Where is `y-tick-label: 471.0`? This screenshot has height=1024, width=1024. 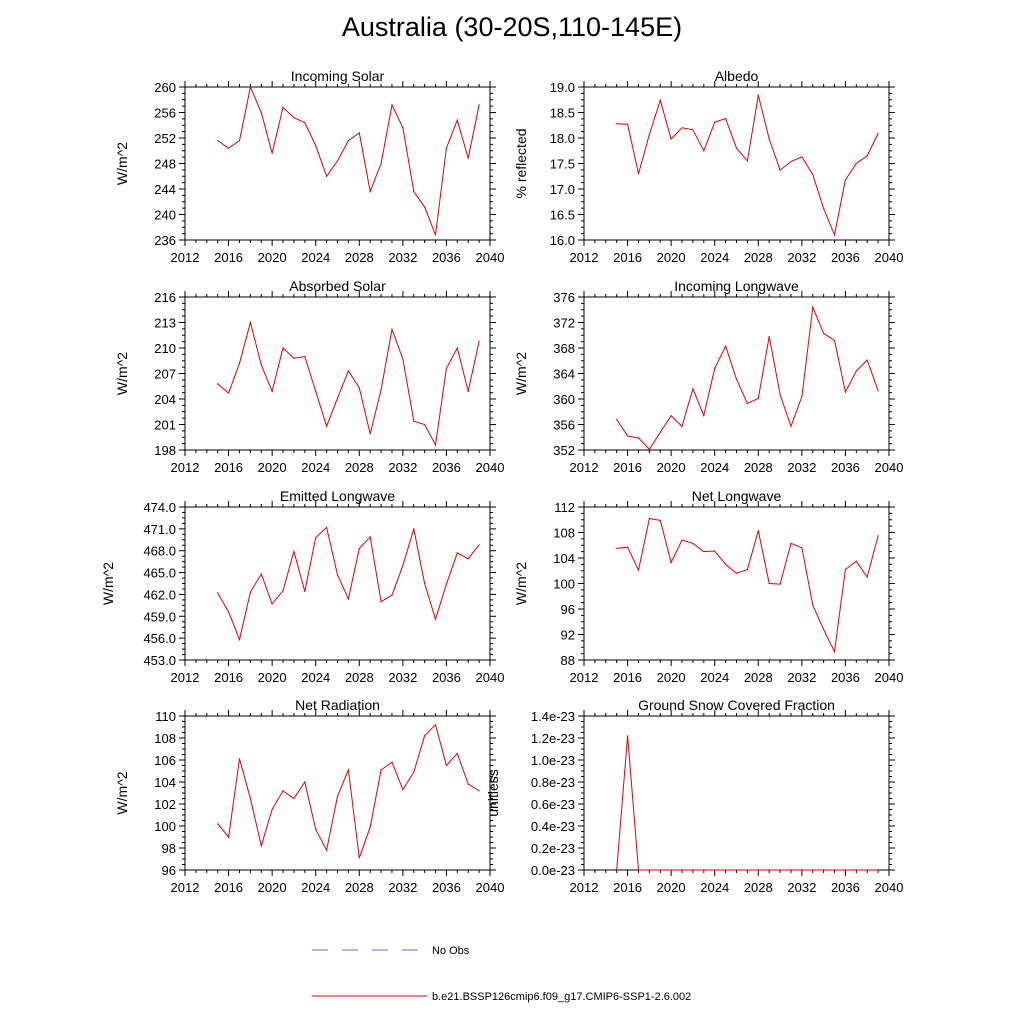 y-tick-label: 471.0 is located at coordinates (159, 529).